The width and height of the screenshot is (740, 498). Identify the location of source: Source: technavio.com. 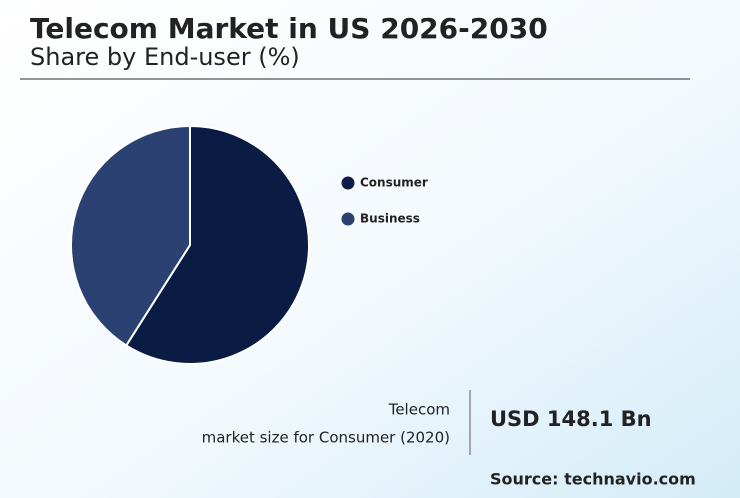
(593, 479).